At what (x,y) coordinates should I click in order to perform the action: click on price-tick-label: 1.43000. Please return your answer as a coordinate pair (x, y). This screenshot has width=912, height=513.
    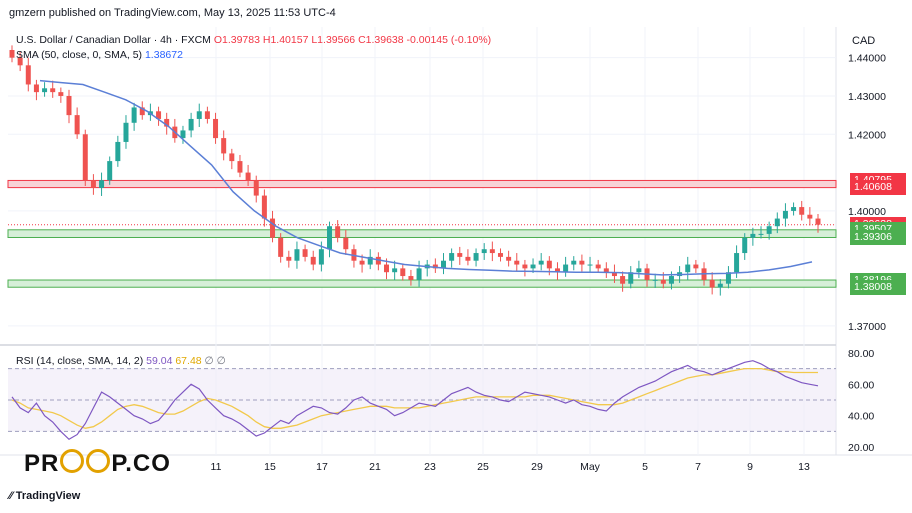
    Looking at the image, I should click on (867, 97).